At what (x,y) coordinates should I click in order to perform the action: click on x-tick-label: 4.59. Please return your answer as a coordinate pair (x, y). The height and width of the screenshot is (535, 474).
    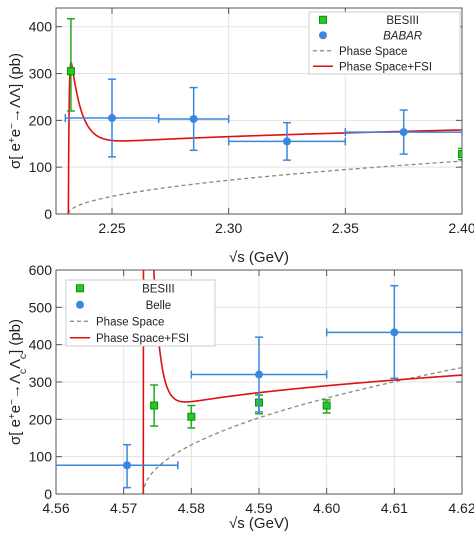
    Looking at the image, I should click on (258, 508).